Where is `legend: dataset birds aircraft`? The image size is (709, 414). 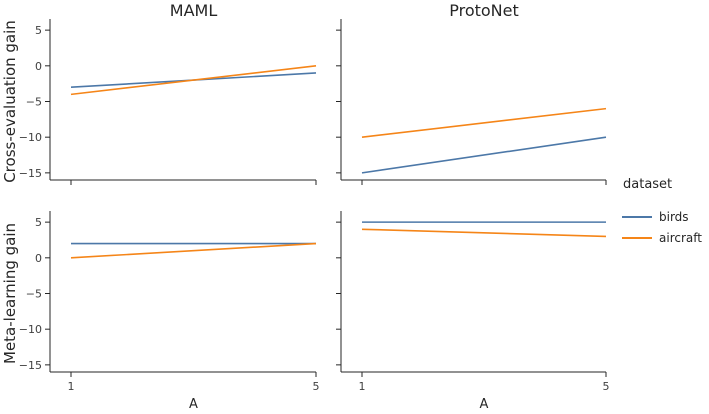
legend: dataset birds aircraft is located at coordinates (662, 211).